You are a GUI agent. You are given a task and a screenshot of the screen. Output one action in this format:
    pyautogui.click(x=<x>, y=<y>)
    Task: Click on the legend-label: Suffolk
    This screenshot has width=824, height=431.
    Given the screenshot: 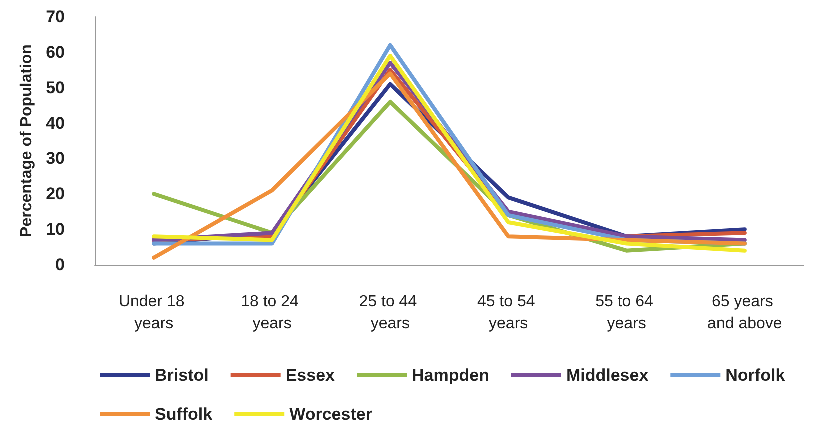 What is the action you would take?
    pyautogui.click(x=184, y=414)
    